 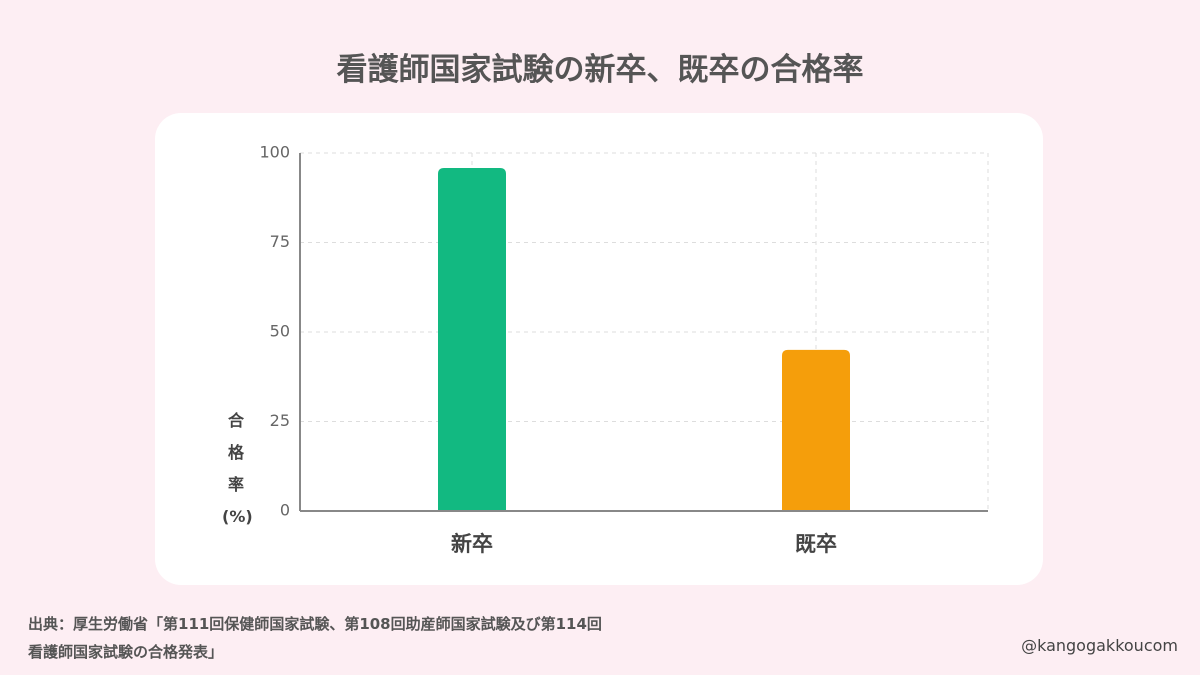 What do you see at coordinates (1099, 645) in the screenshot?
I see `handle: @kangogakkoucom` at bounding box center [1099, 645].